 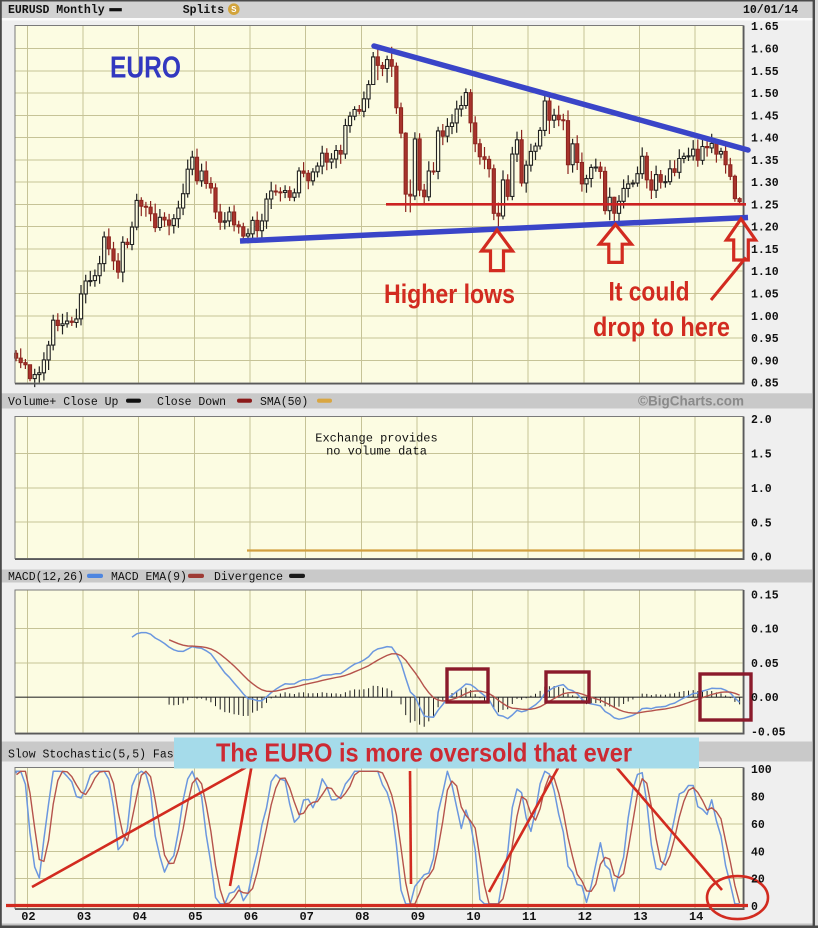 What do you see at coordinates (376, 439) in the screenshot?
I see `svg-text: Exchange provides` at bounding box center [376, 439].